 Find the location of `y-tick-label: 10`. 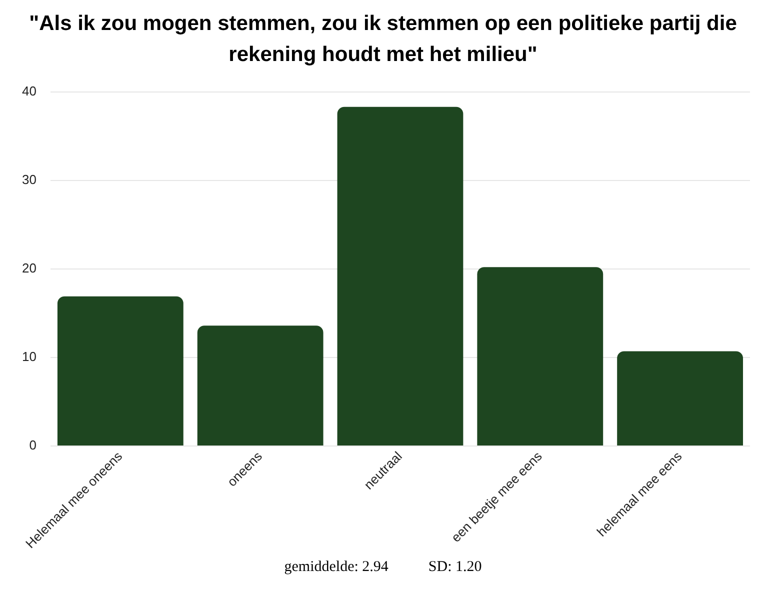

y-tick-label: 10 is located at coordinates (29, 356).